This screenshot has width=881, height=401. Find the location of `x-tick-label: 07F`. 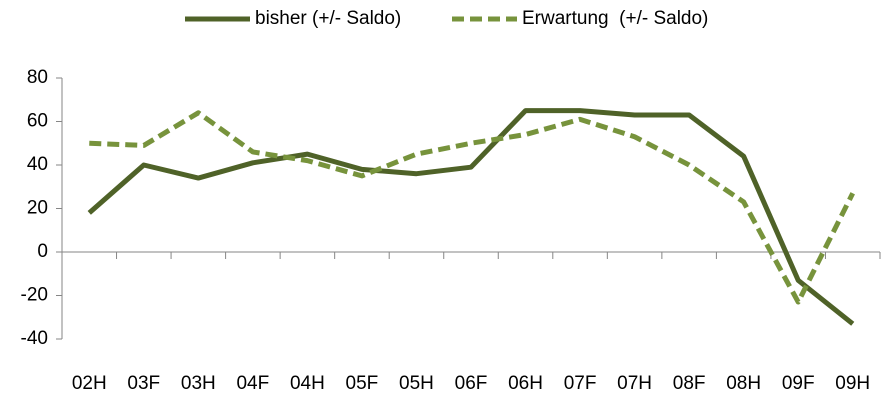

x-tick-label: 07F is located at coordinates (580, 383).